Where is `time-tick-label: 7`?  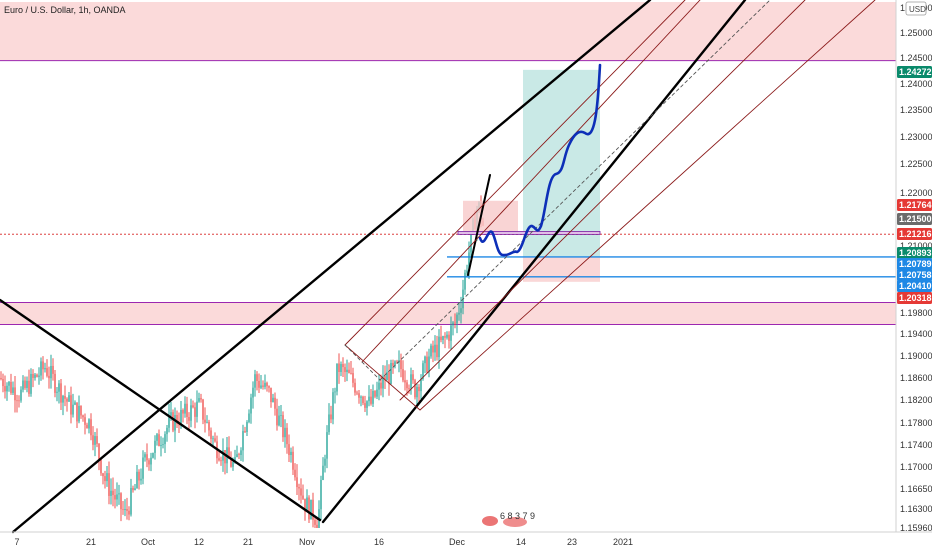 time-tick-label: 7 is located at coordinates (16, 542).